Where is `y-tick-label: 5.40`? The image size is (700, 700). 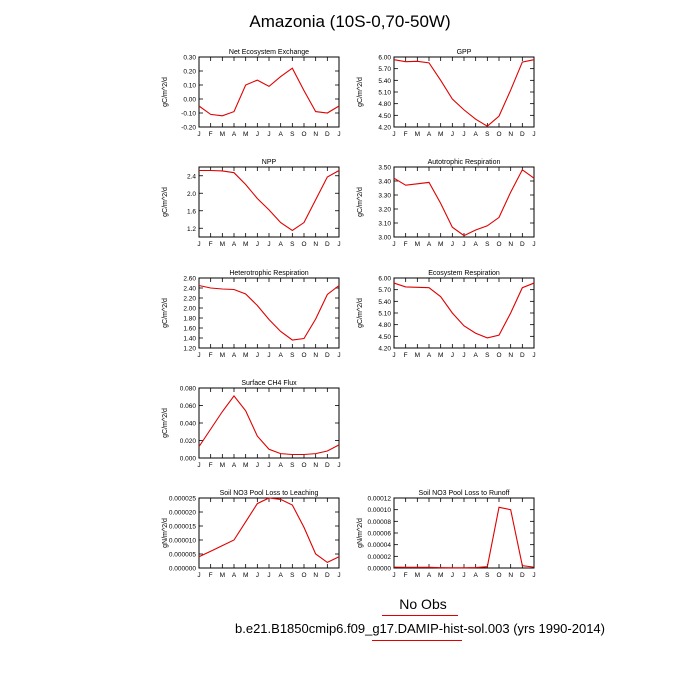
y-tick-label: 5.40 is located at coordinates (384, 81).